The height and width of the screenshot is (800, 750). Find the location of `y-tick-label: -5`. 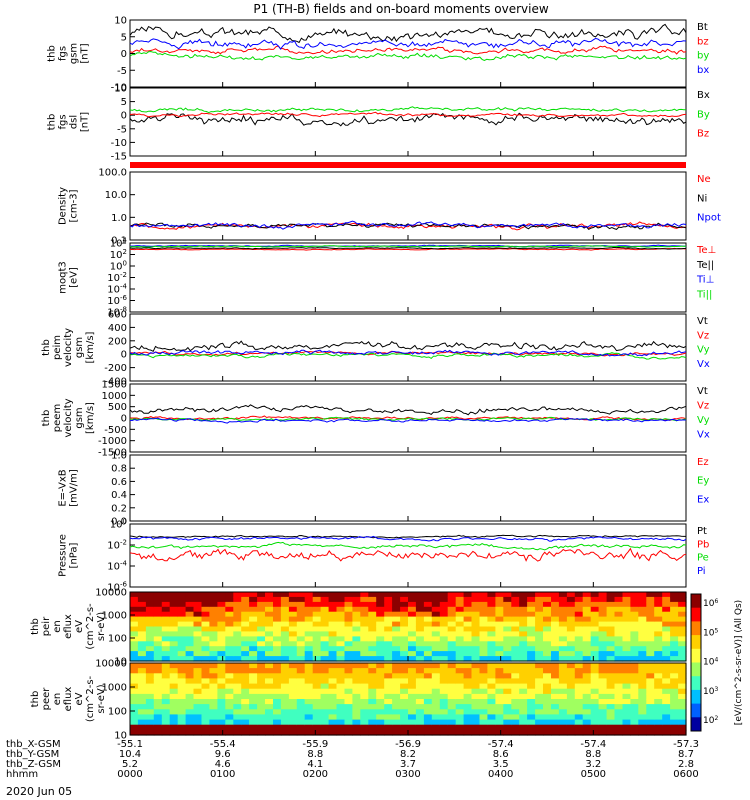

y-tick-label: -5 is located at coordinates (122, 71).